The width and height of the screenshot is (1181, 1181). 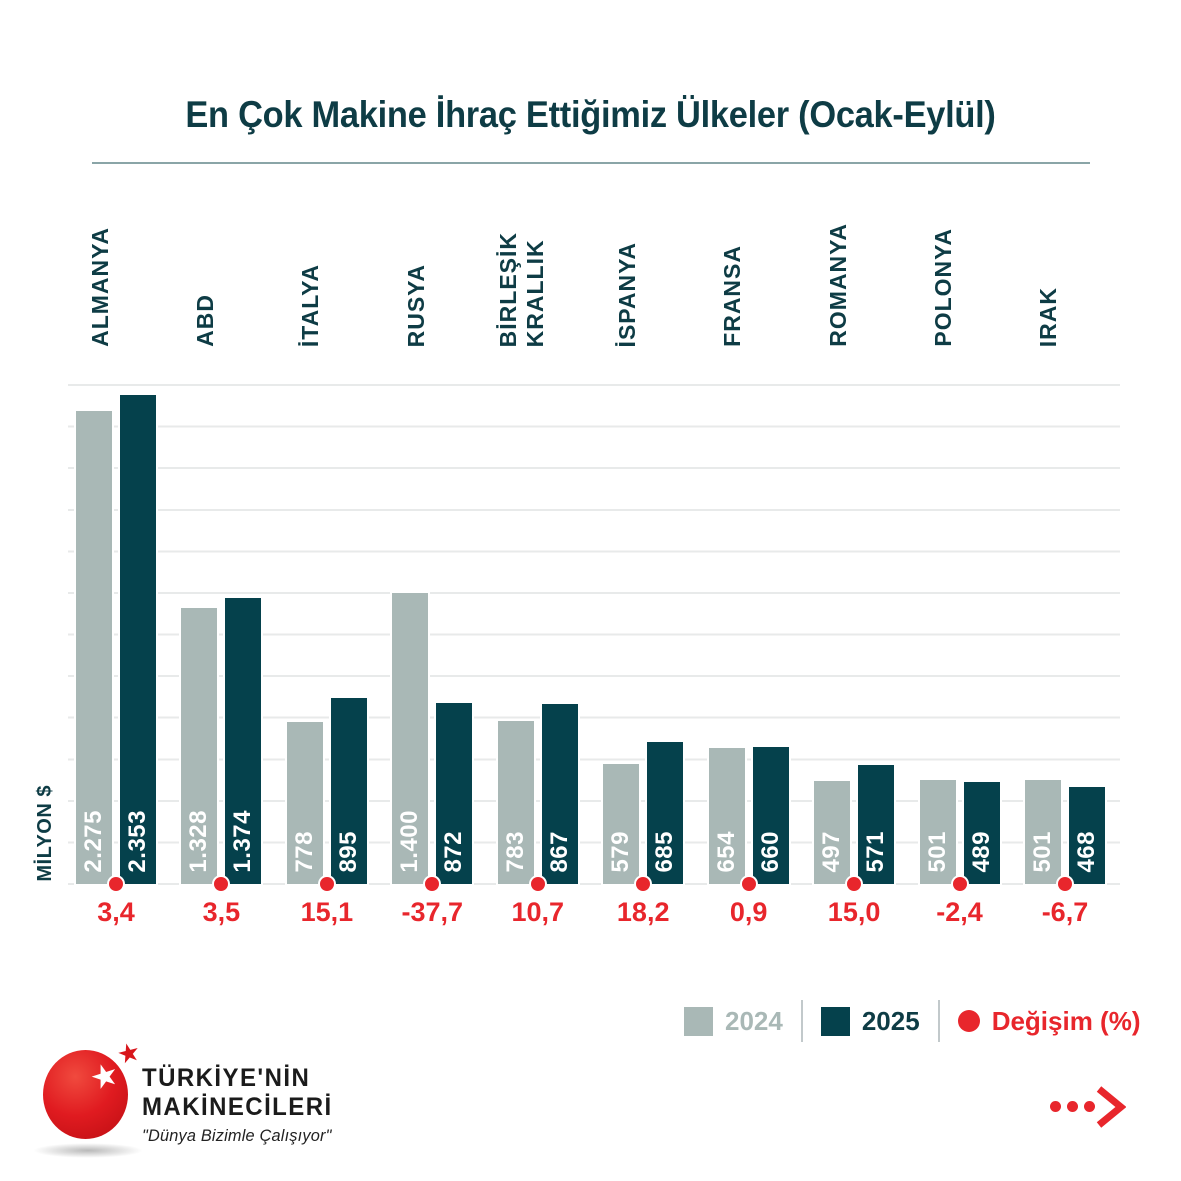 What do you see at coordinates (943, 287) in the screenshot?
I see `country-label-text: POLONYA` at bounding box center [943, 287].